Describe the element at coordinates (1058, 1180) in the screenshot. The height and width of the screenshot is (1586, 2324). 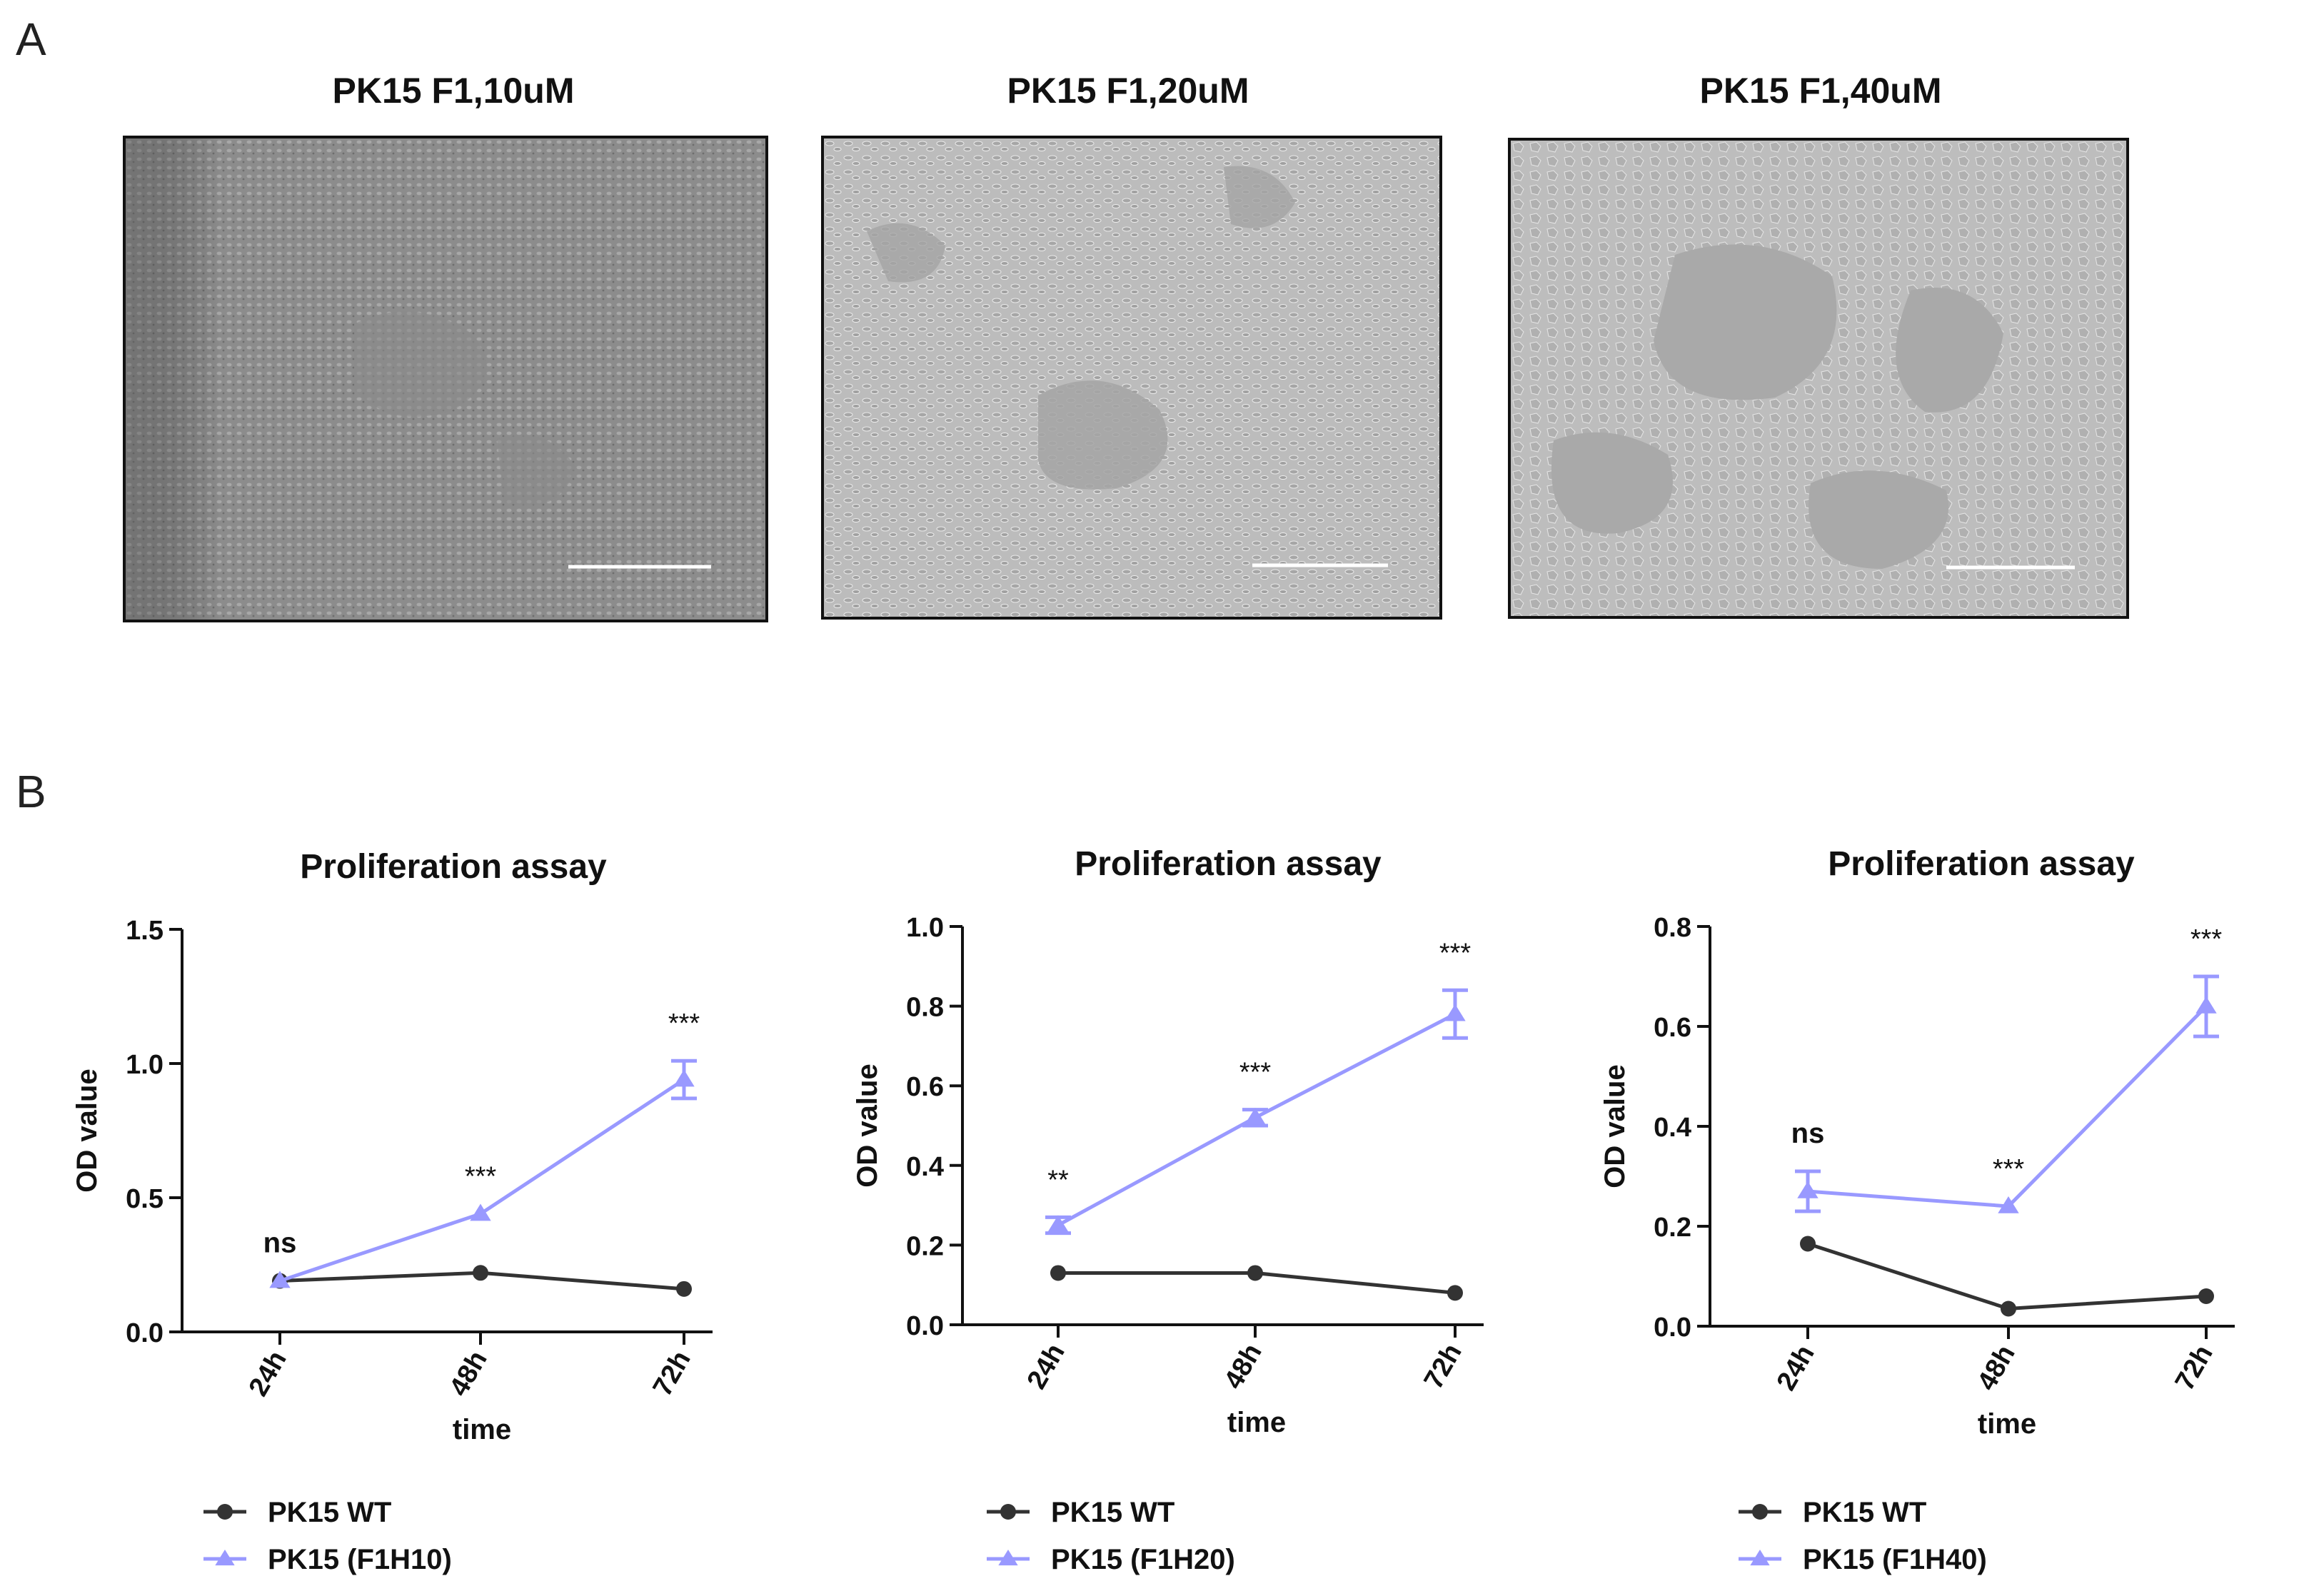
I see `significance-label: **` at that location.